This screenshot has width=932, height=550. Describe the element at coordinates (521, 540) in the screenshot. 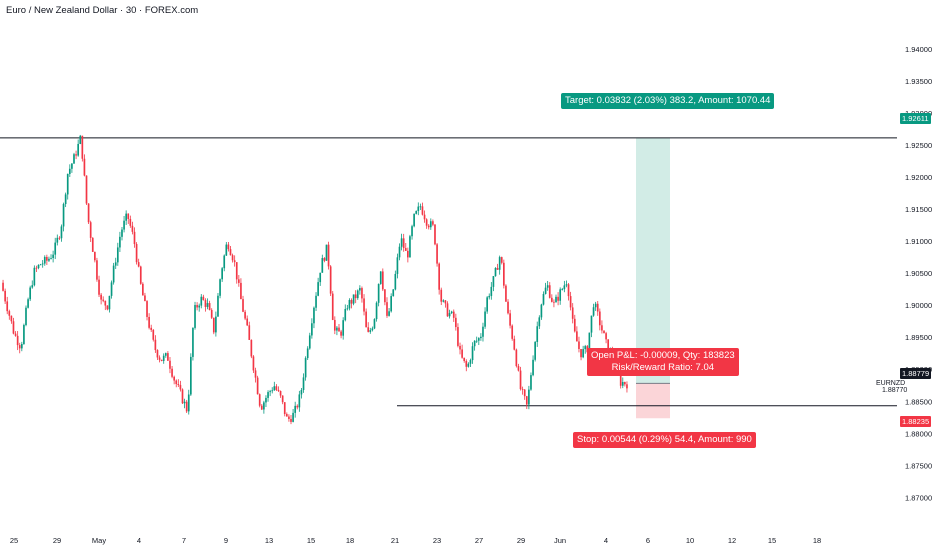

I see `time-tick-label: 29` at that location.